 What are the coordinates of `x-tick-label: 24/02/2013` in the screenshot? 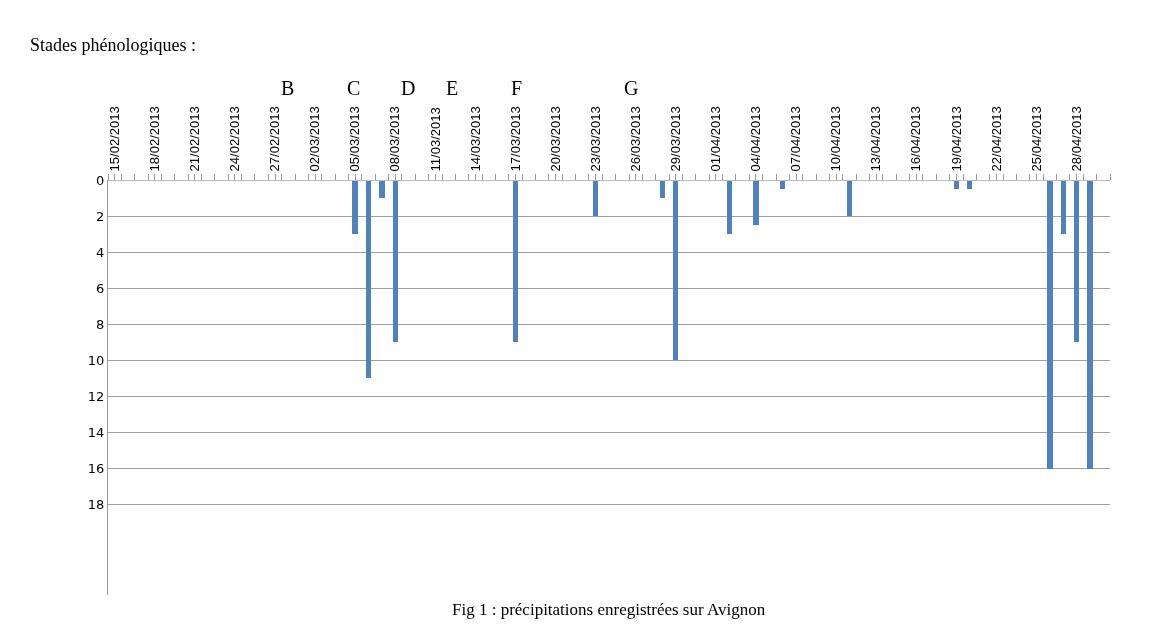 It's located at (235, 139).